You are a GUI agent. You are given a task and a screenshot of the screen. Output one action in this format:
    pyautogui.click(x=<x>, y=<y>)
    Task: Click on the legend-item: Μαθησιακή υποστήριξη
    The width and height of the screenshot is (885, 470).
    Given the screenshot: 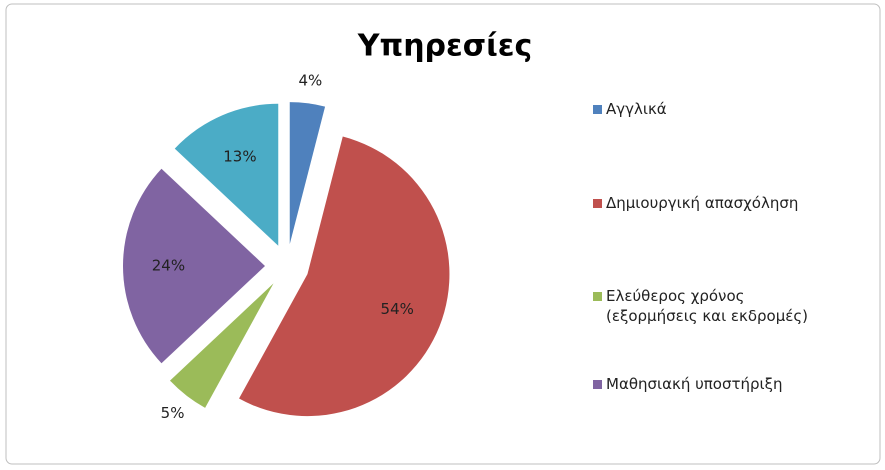 What is the action you would take?
    pyautogui.click(x=714, y=384)
    